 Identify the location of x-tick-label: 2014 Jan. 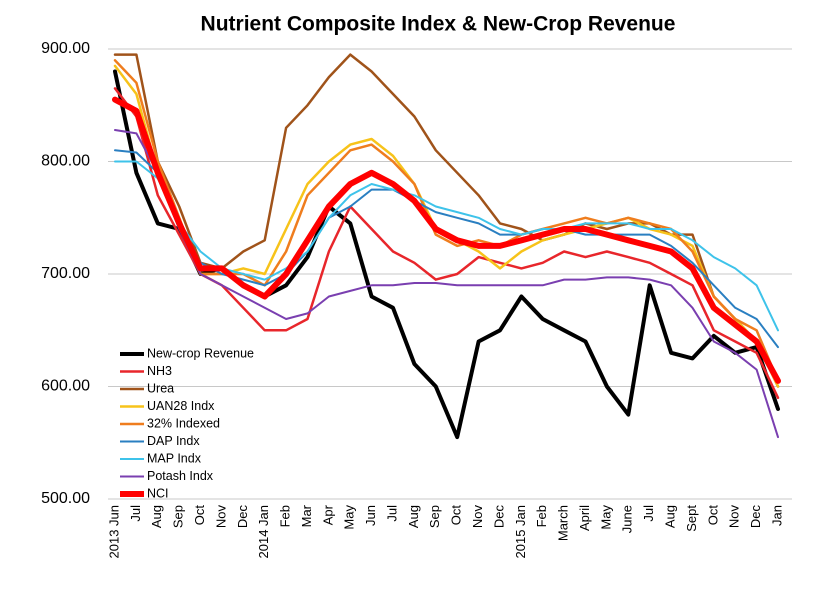
(263, 532).